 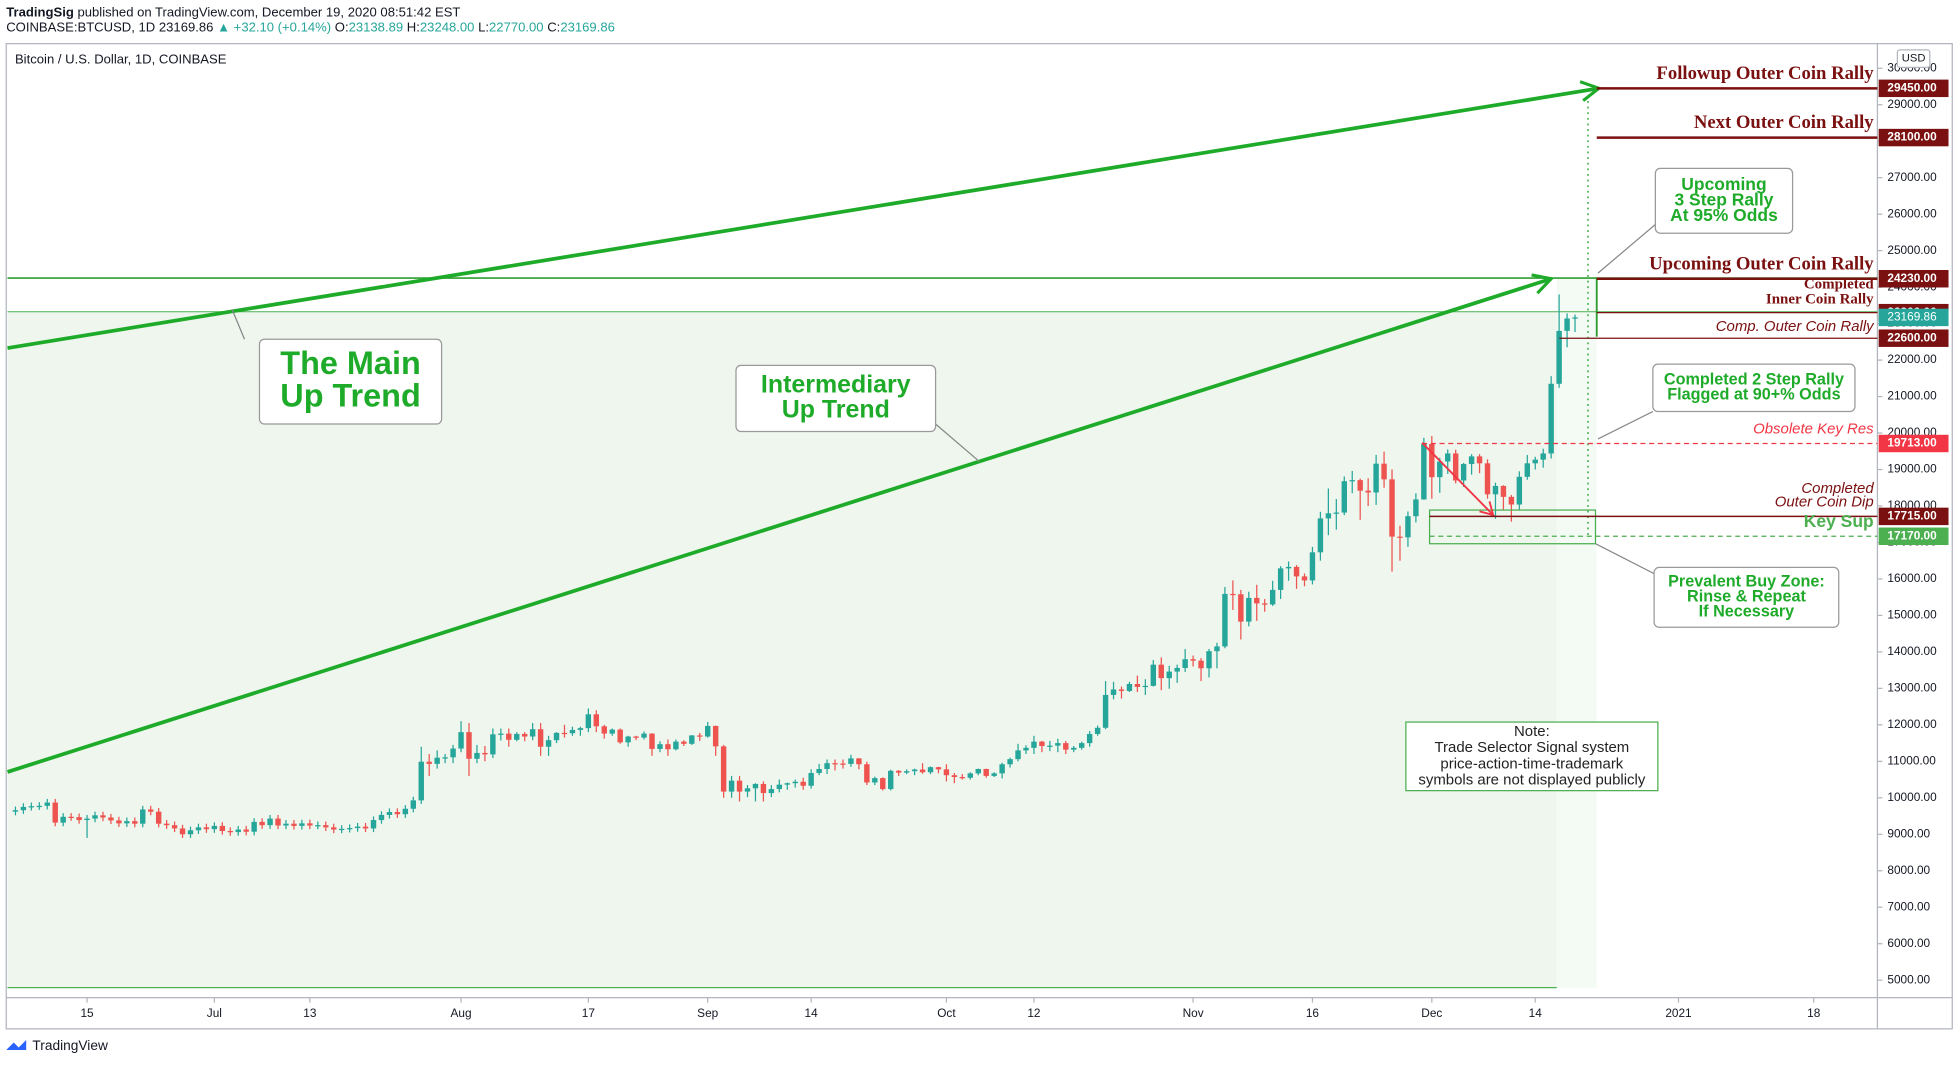 What do you see at coordinates (1576, 633) in the screenshot?
I see `trend-zone-edge` at bounding box center [1576, 633].